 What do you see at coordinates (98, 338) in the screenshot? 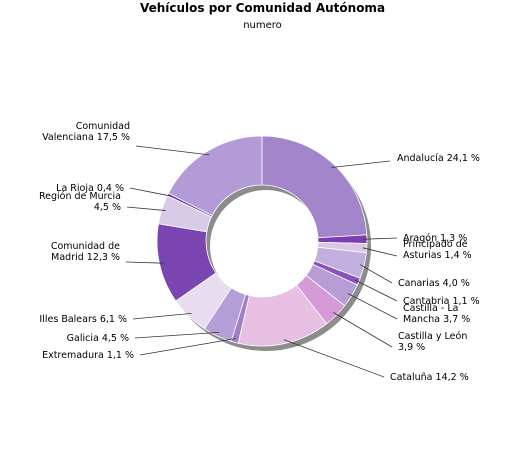
I see `slice-label: Galicia 4,5 %` at bounding box center [98, 338].